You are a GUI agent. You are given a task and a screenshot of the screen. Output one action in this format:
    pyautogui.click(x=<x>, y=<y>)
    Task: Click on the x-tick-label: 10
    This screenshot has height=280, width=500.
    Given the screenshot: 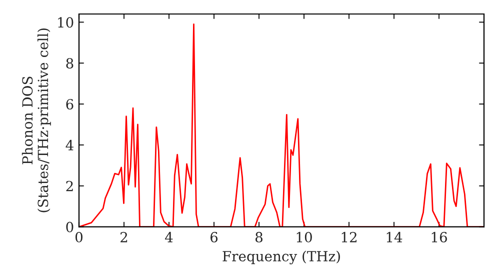 What is the action you would take?
    pyautogui.click(x=304, y=237)
    